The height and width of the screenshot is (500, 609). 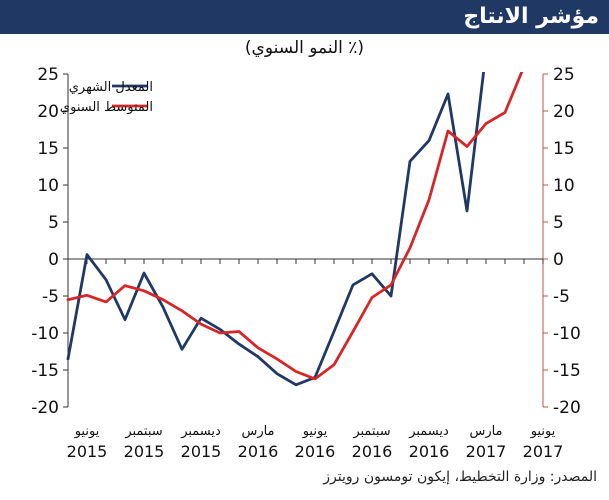 What do you see at coordinates (567, 334) in the screenshot?
I see `y-tick-label-right: -10` at bounding box center [567, 334].